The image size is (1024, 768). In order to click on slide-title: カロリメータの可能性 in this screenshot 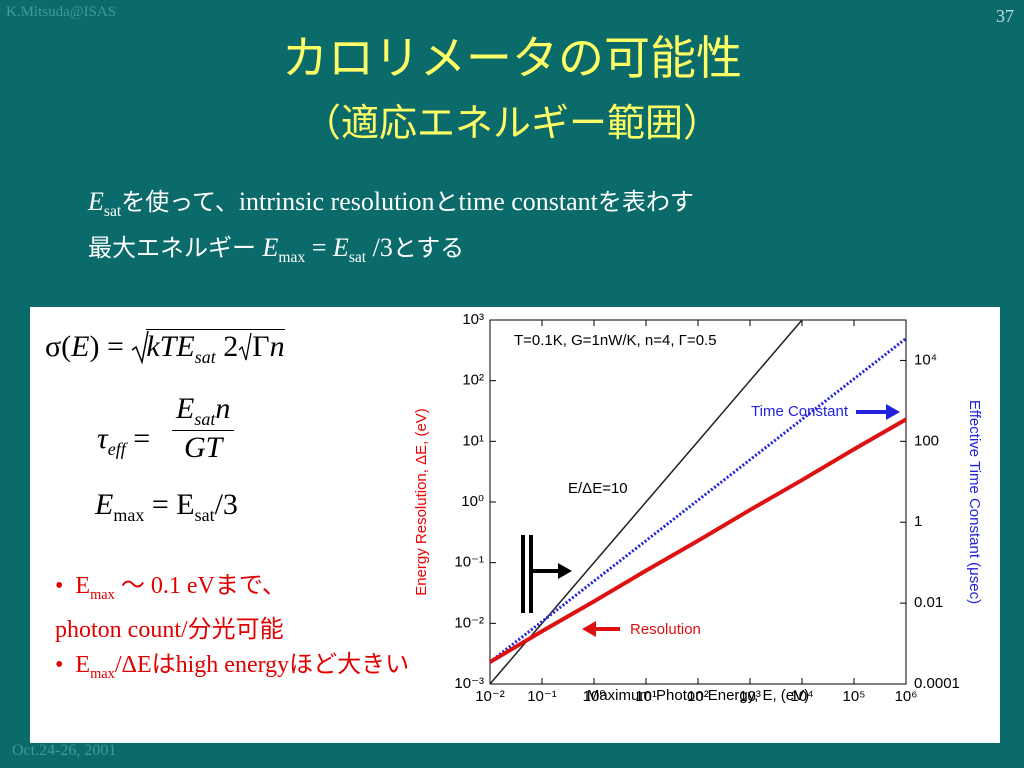, I will do `click(512, 58)`.